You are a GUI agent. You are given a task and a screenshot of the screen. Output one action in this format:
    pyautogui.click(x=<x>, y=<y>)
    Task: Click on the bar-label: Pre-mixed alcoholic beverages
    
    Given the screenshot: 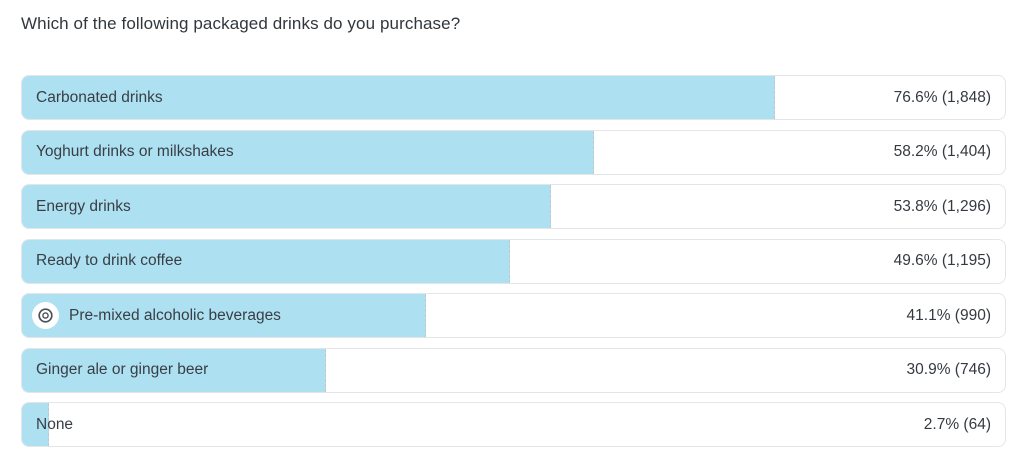 What is the action you would take?
    pyautogui.click(x=175, y=315)
    